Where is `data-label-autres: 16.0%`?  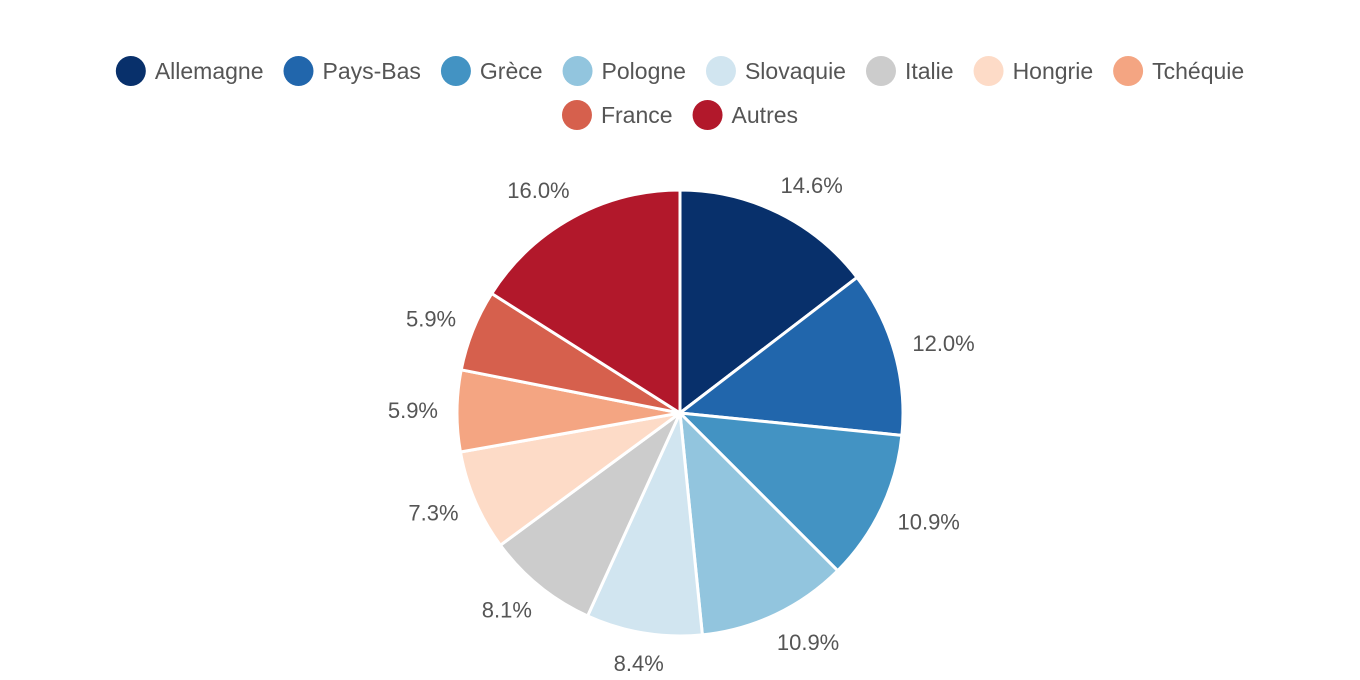 data-label-autres: 16.0% is located at coordinates (538, 190).